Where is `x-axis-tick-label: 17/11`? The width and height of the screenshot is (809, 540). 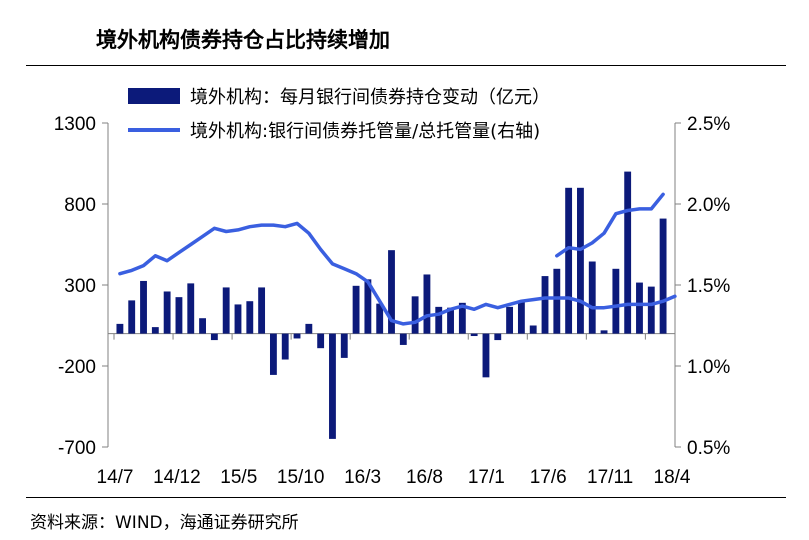
x-axis-tick-label: 17/11 is located at coordinates (610, 477).